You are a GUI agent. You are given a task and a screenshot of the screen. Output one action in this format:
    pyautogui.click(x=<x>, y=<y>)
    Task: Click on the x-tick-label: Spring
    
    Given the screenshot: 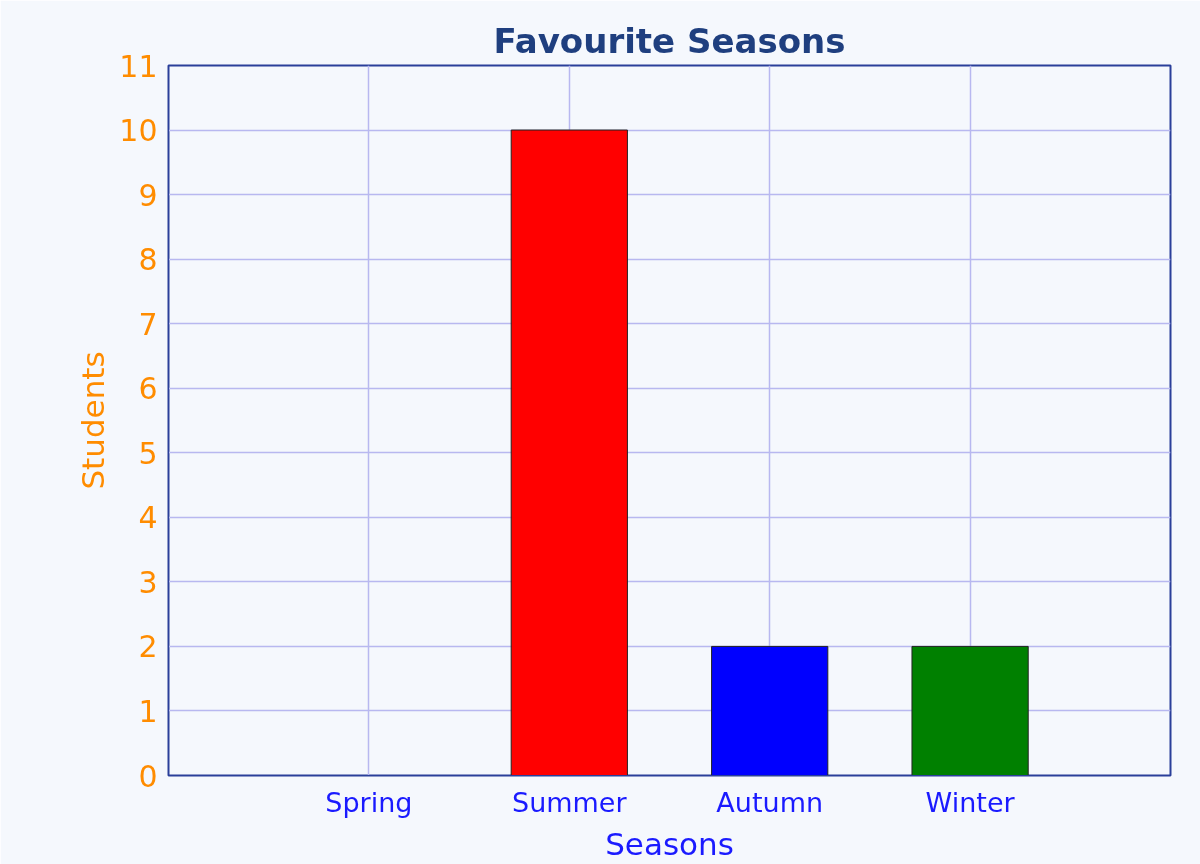 What is the action you would take?
    pyautogui.click(x=369, y=802)
    